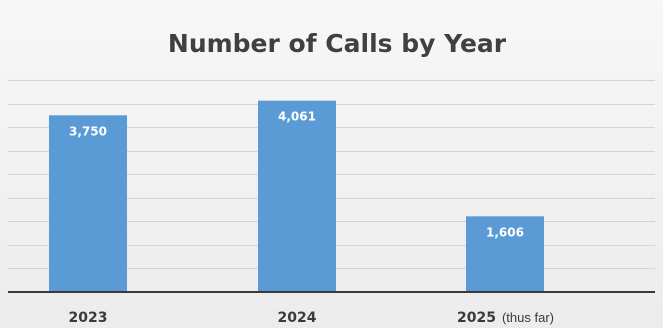 This screenshot has height=328, width=663. I want to click on bar-2024, so click(297, 196).